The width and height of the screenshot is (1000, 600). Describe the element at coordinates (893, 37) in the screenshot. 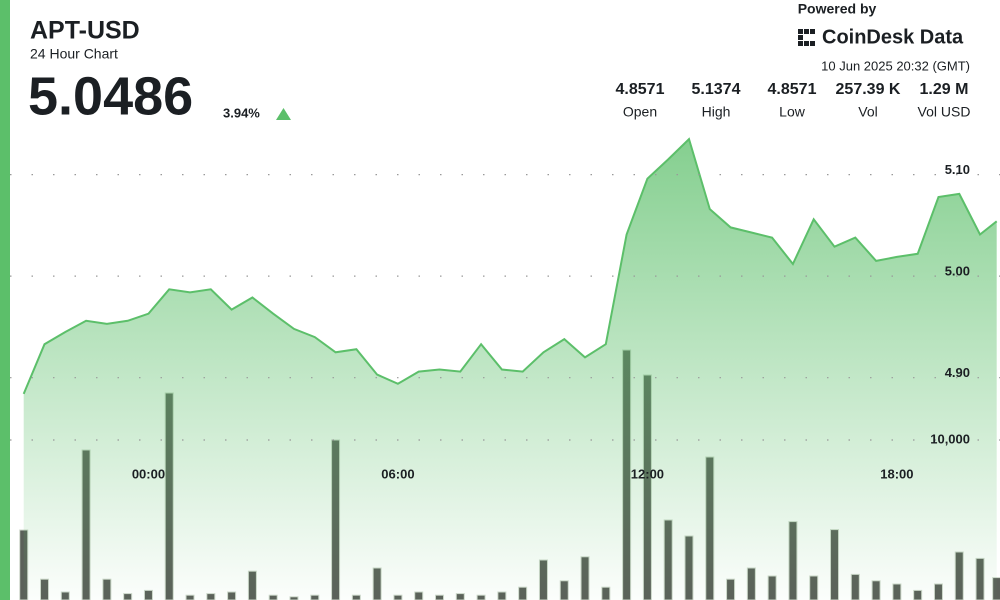

I see `brand: CoinDesk Data` at that location.